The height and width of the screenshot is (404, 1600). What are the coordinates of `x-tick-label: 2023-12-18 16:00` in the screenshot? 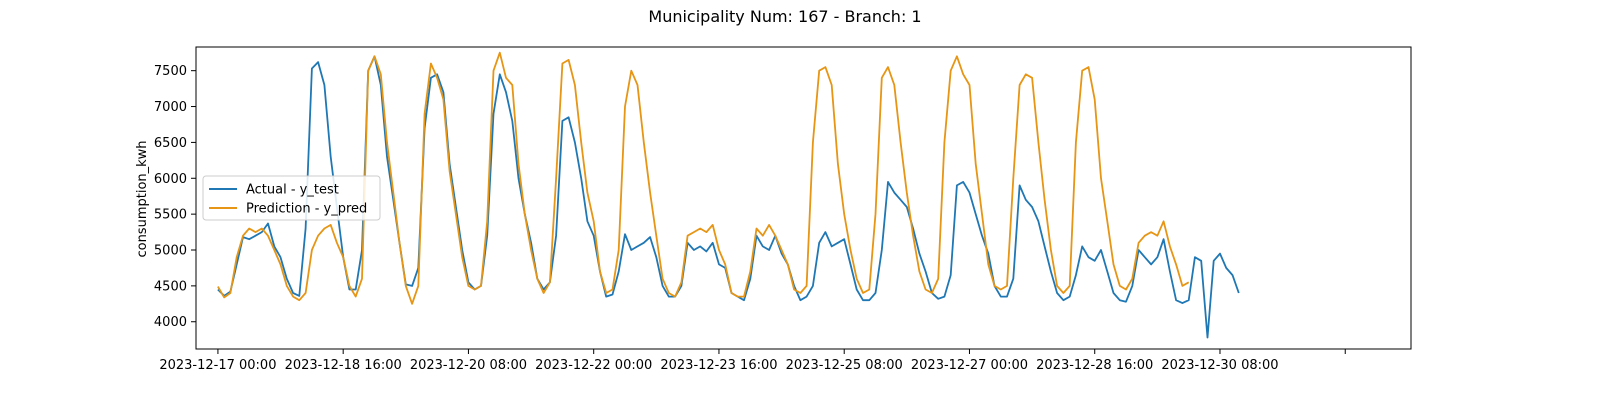 It's located at (343, 365).